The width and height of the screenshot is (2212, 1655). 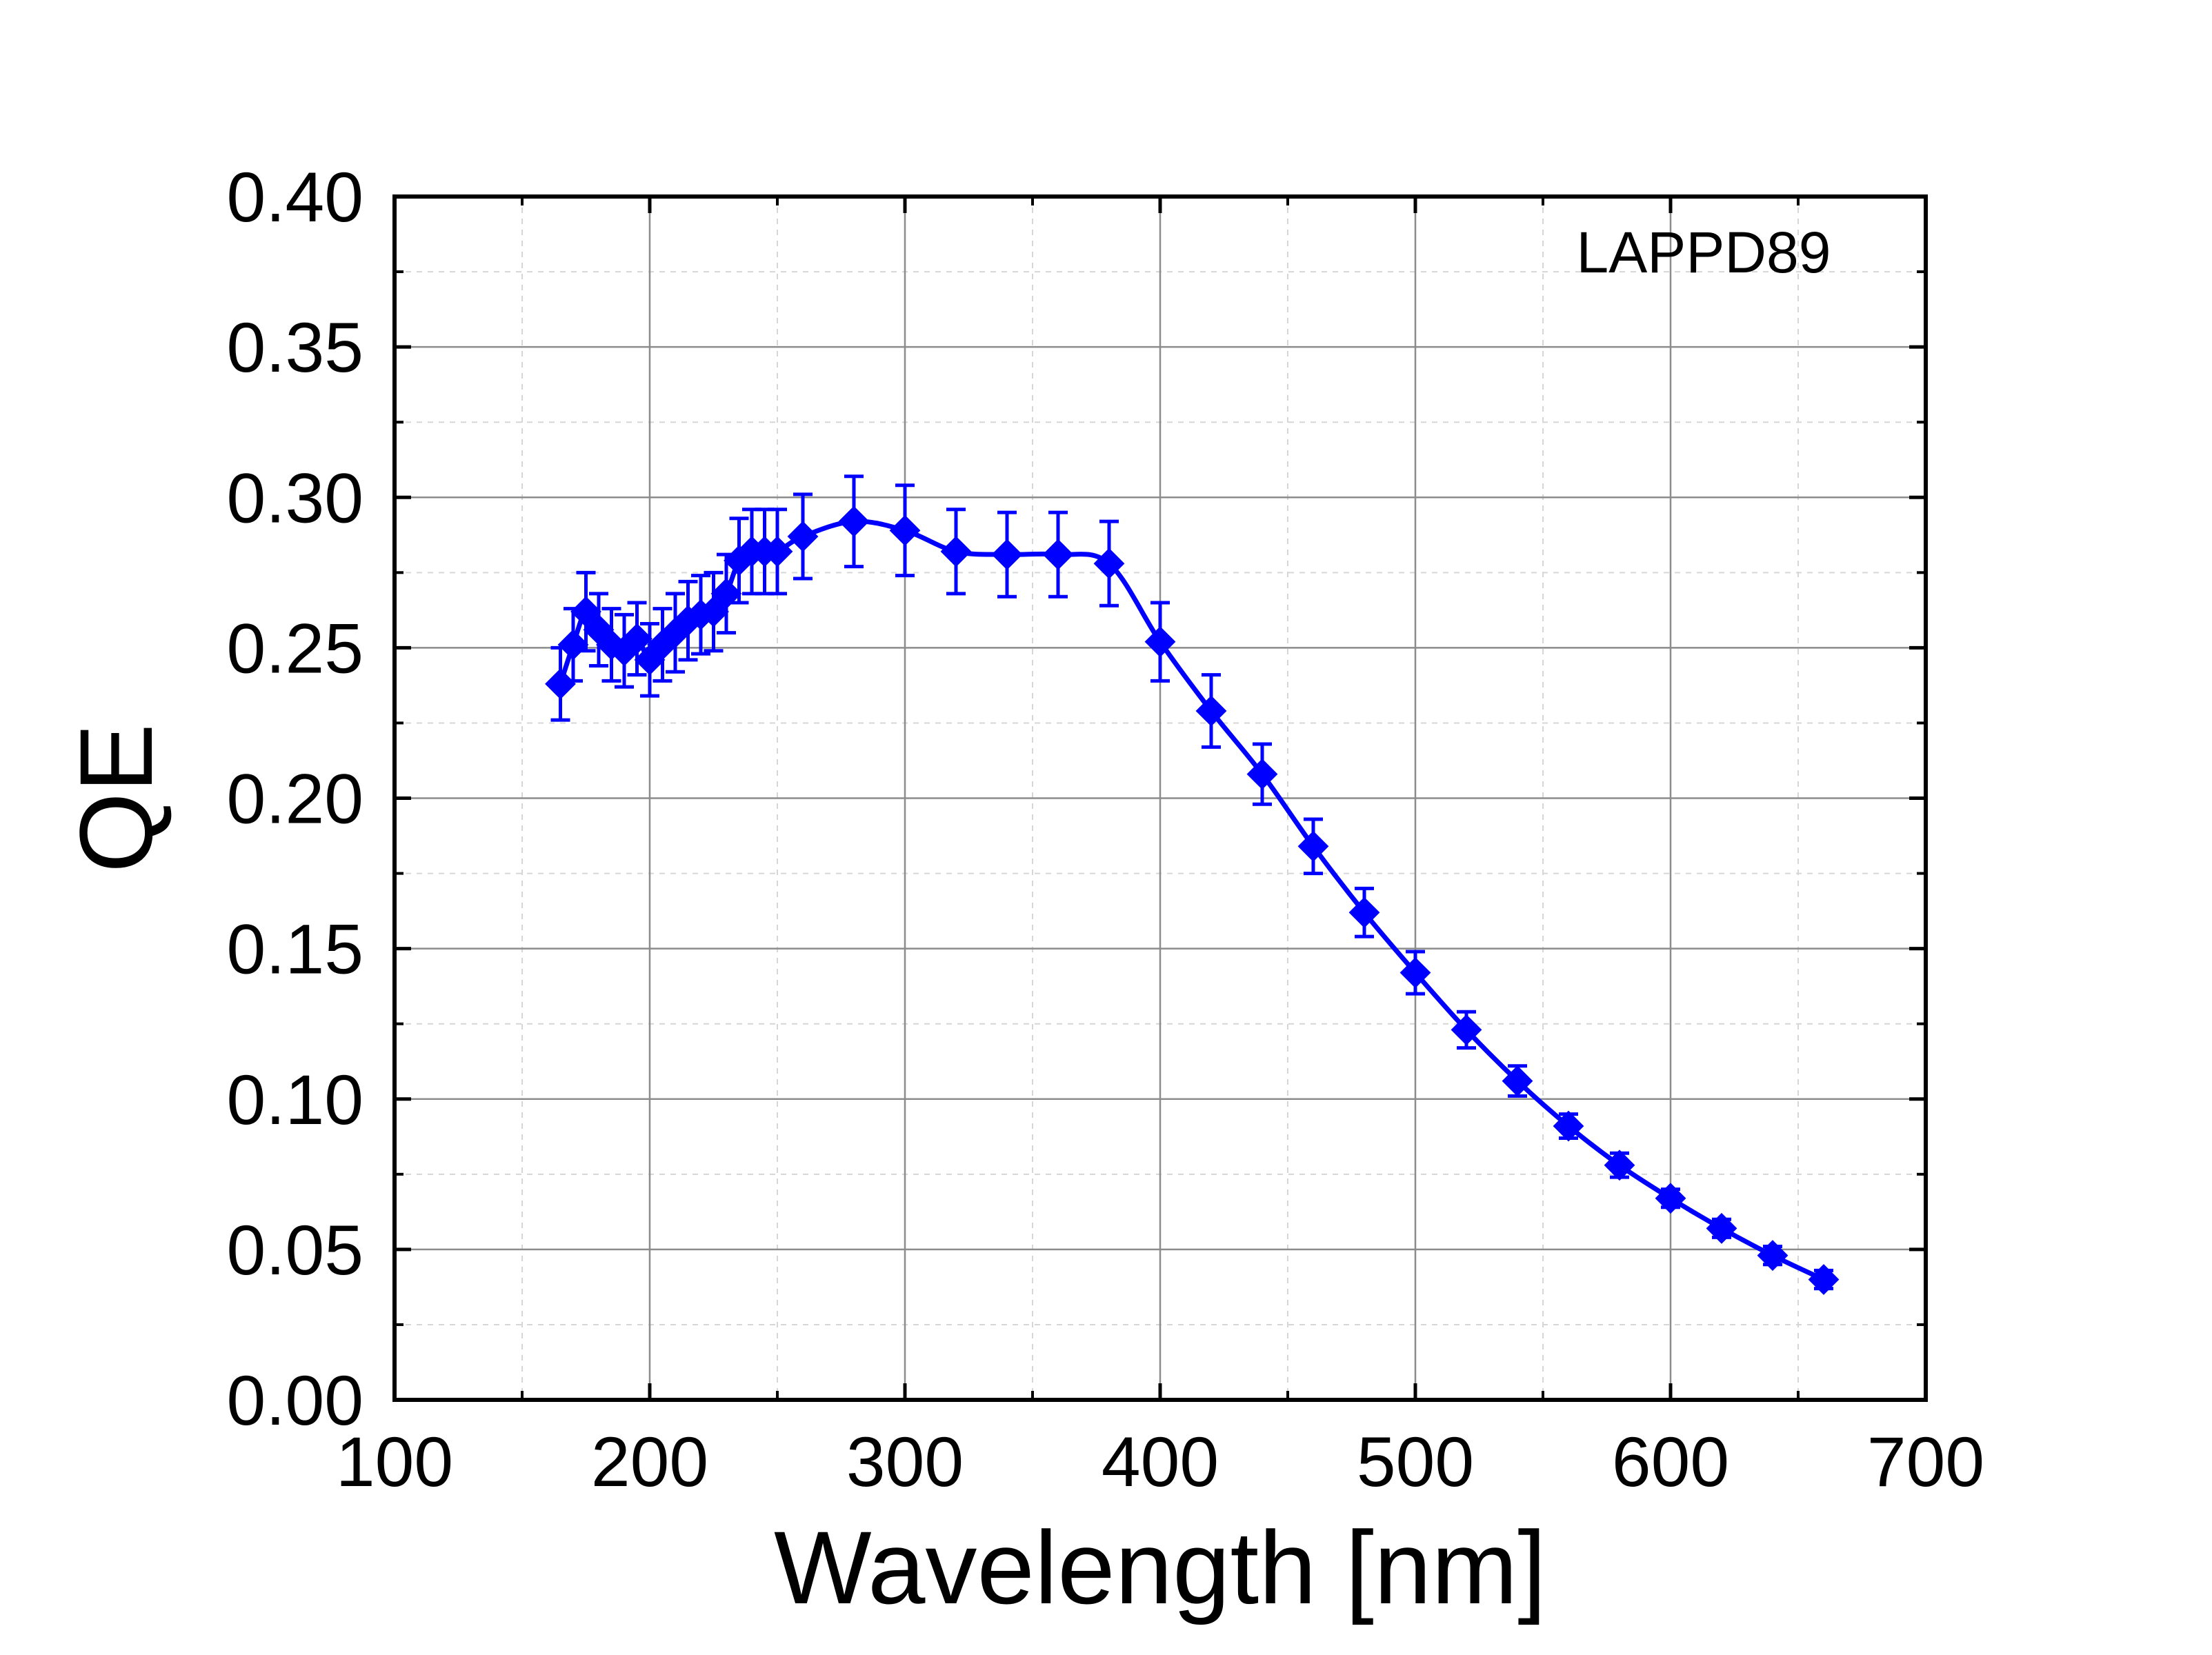 I want to click on x-tick-label: 200, so click(x=650, y=1462).